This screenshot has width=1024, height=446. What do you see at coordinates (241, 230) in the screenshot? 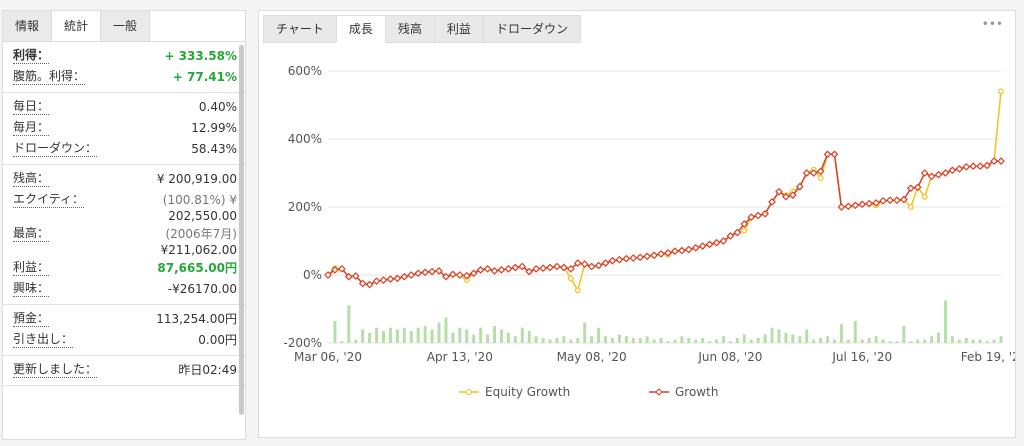
I see `scrollbar` at bounding box center [241, 230].